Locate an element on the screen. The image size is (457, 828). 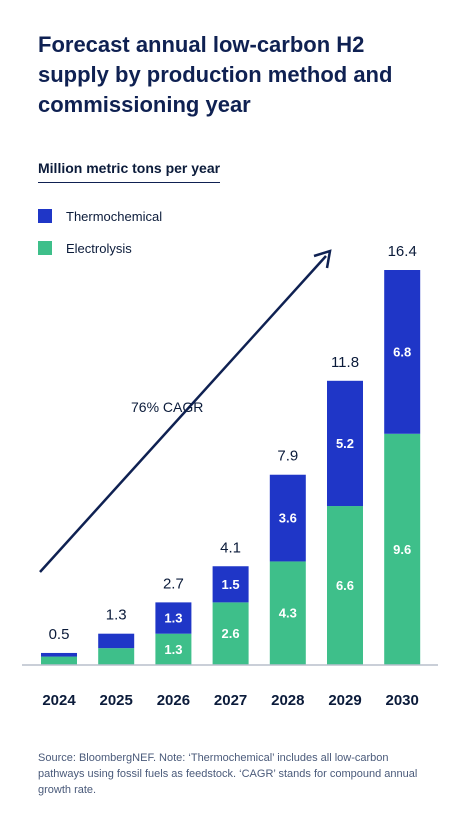
bar-label-thermochemical-2027: 1.5 is located at coordinates (231, 584).